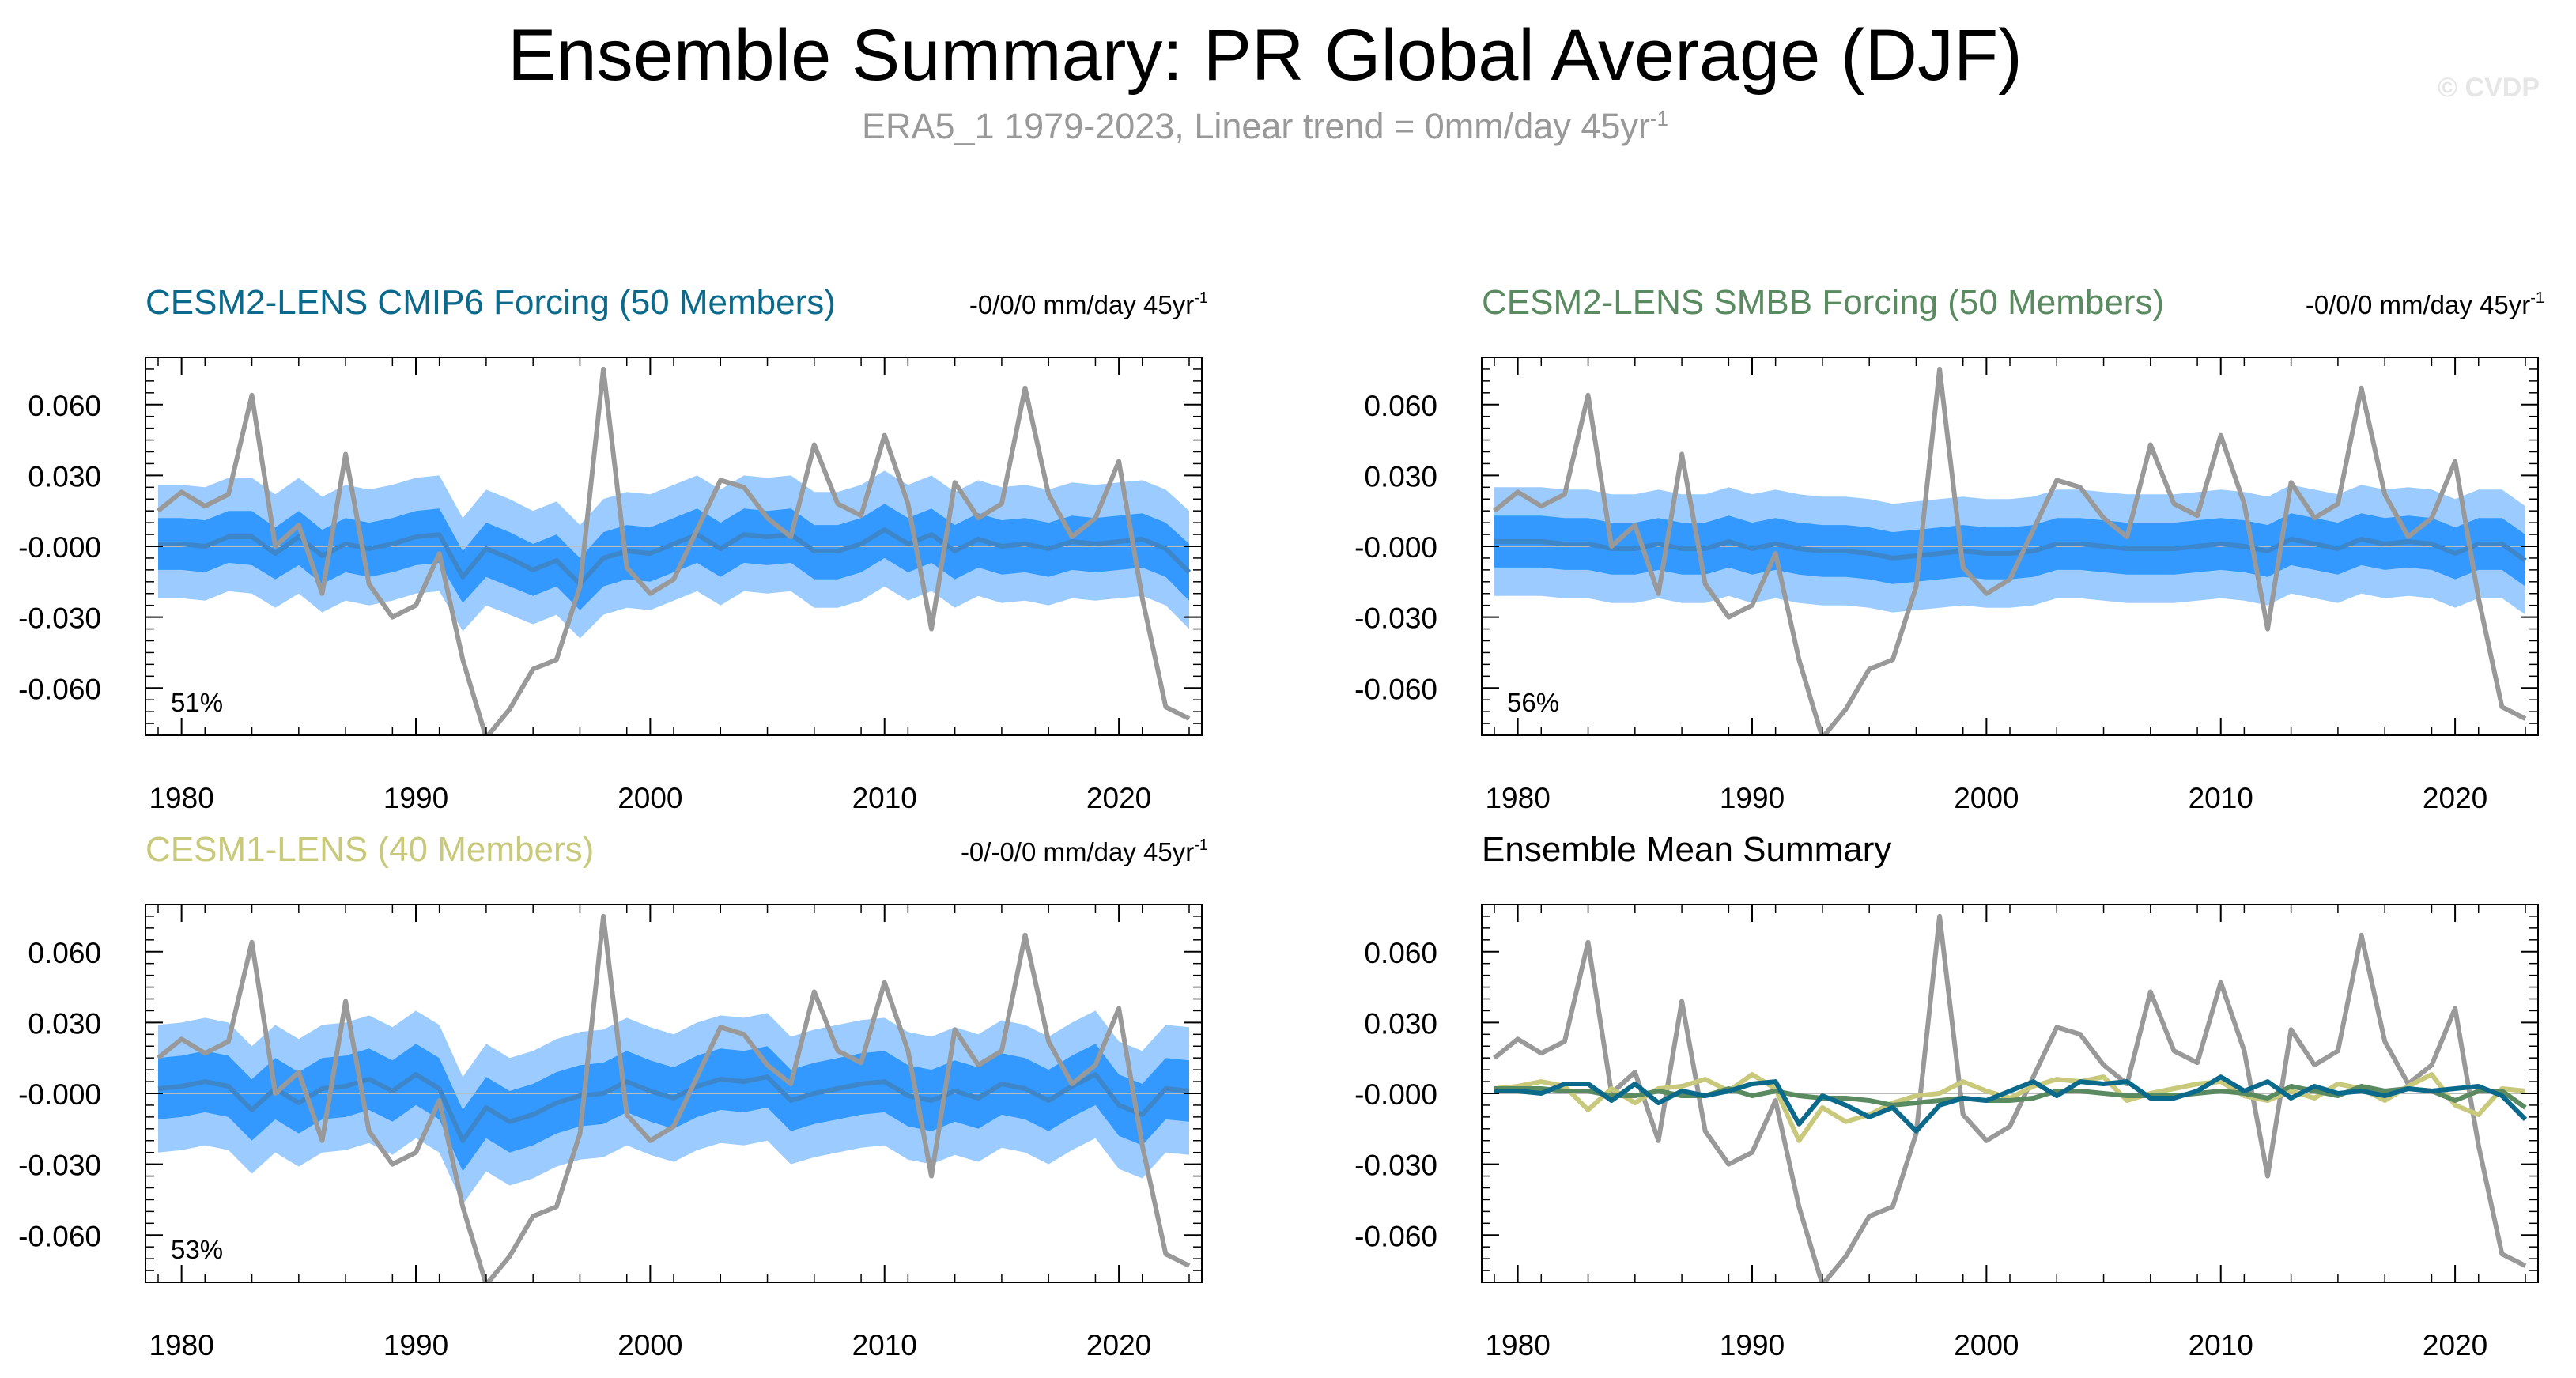  I want to click on panel-title: CESM2-LENS CMIP6 Forcing (50 Members), so click(490, 302).